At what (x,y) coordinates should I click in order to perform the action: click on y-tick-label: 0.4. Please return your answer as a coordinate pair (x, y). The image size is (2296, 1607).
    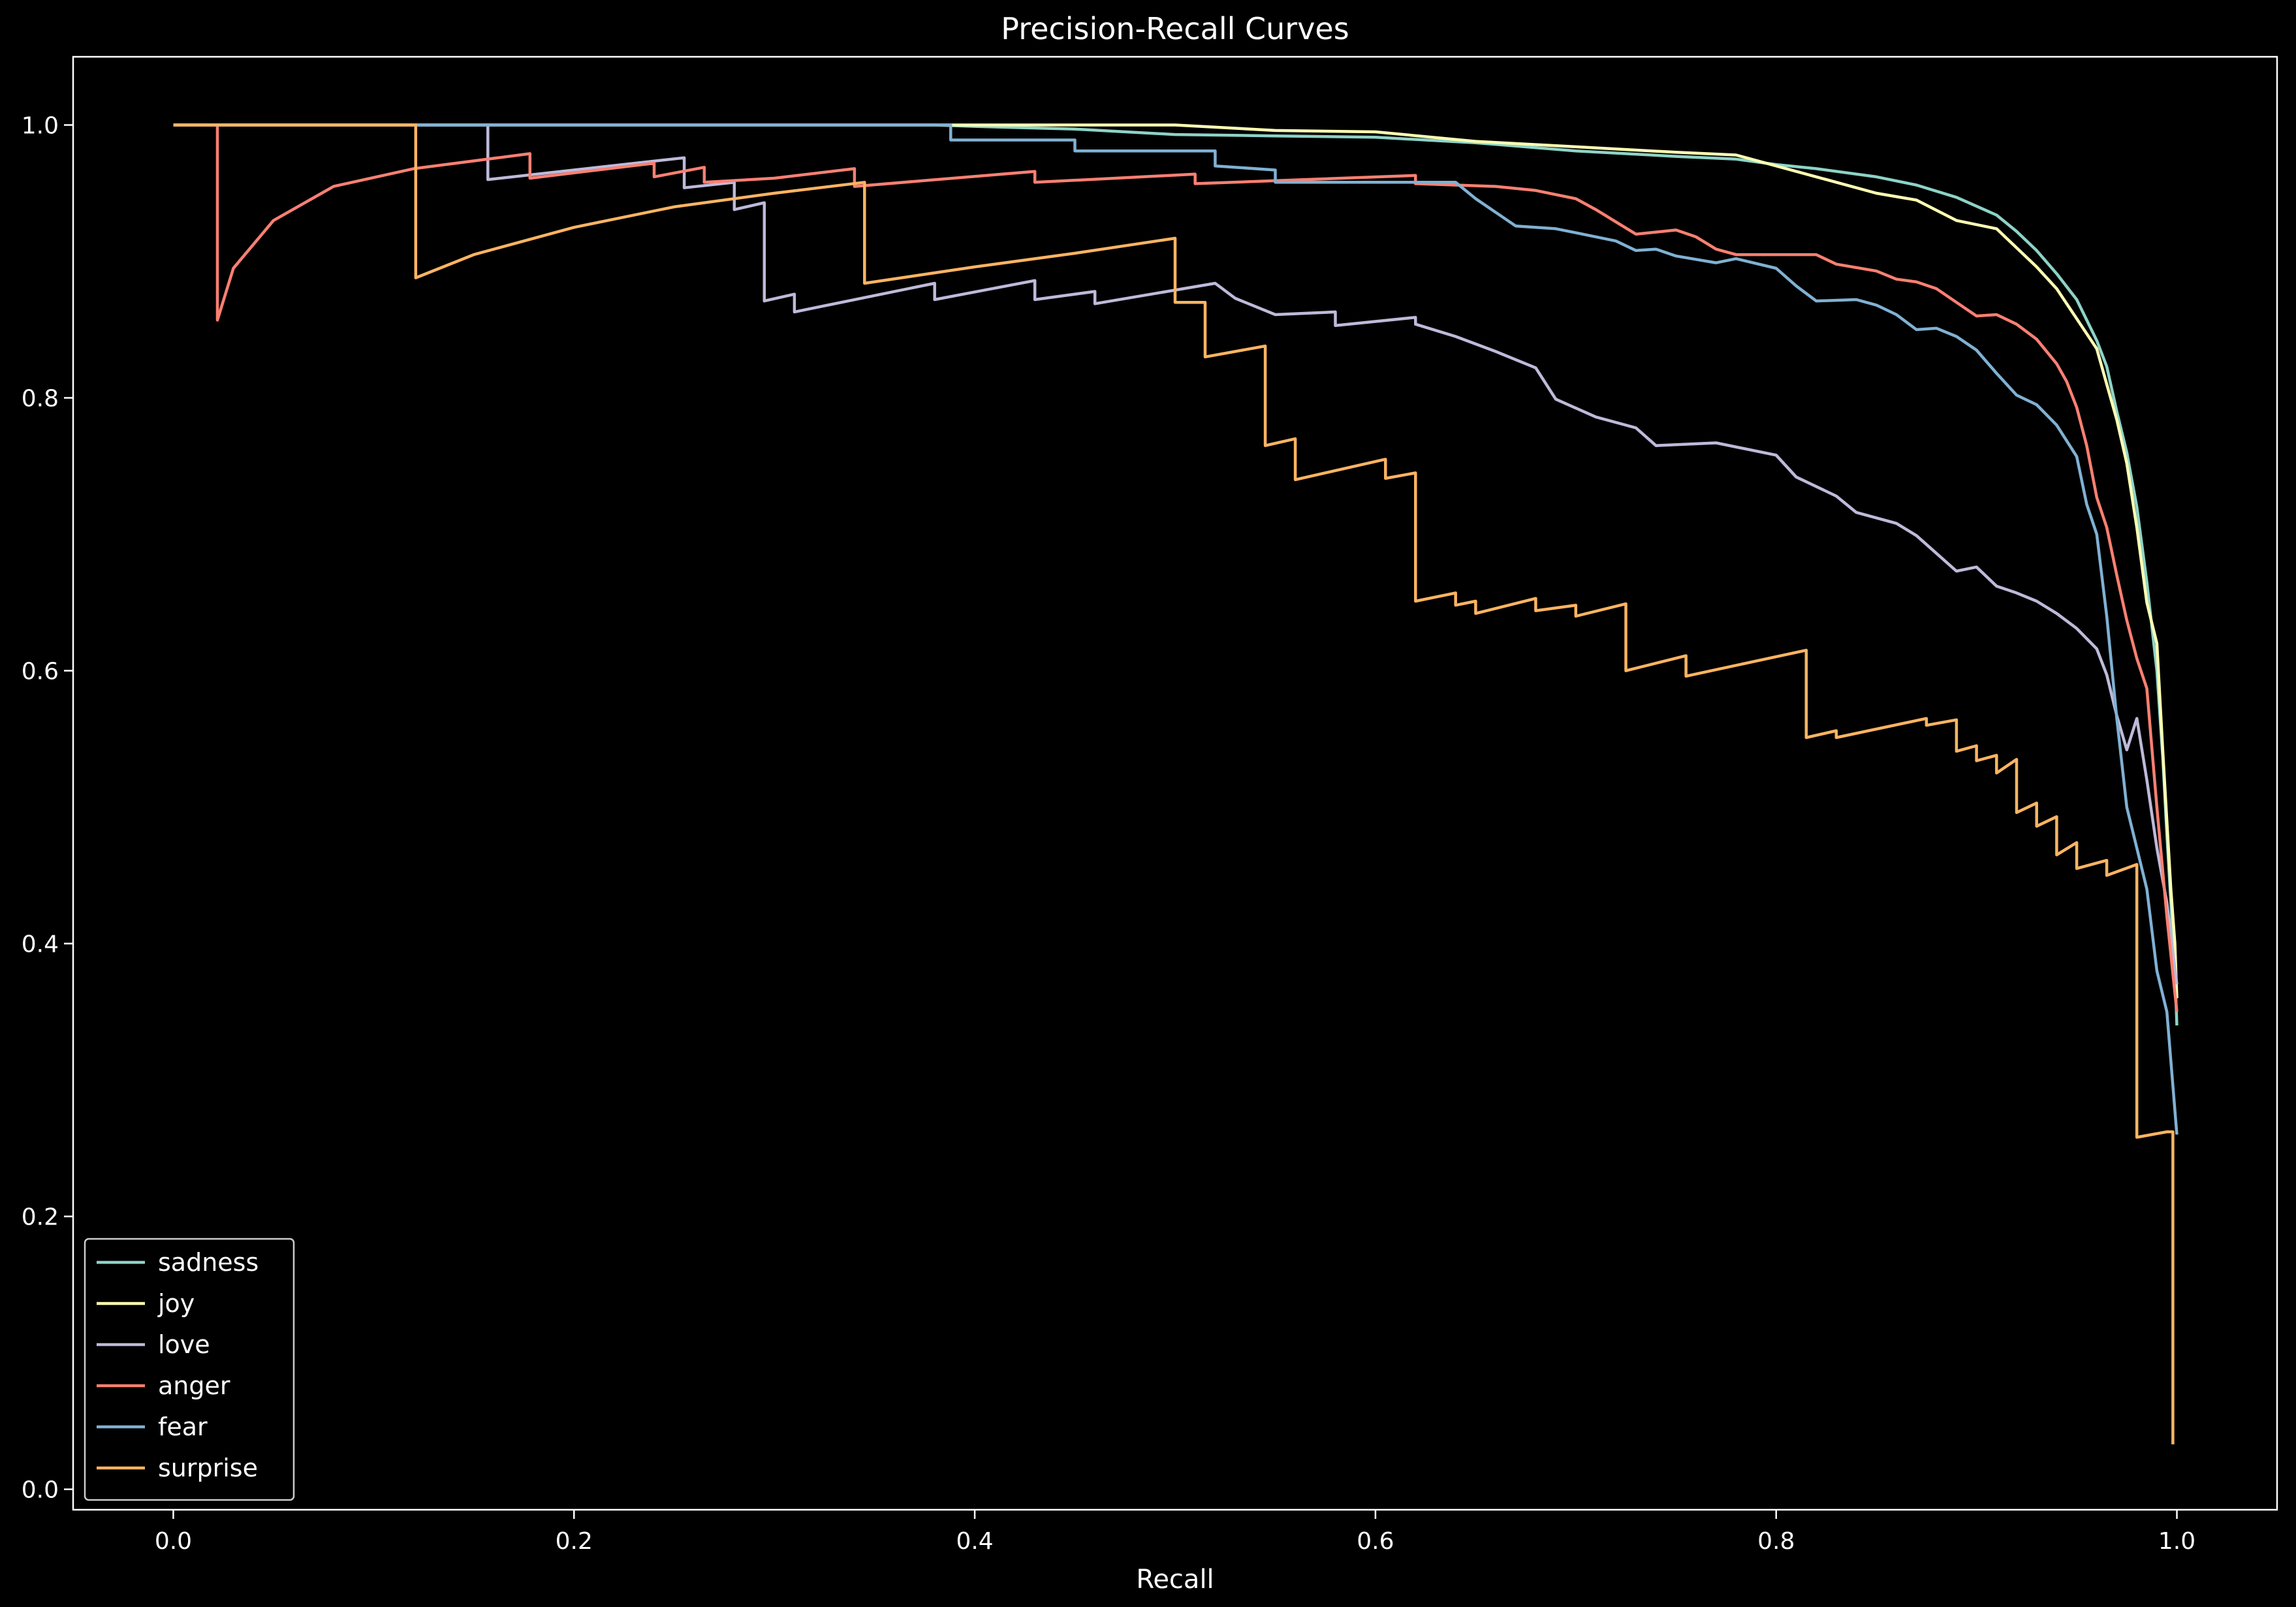
    Looking at the image, I should click on (40, 944).